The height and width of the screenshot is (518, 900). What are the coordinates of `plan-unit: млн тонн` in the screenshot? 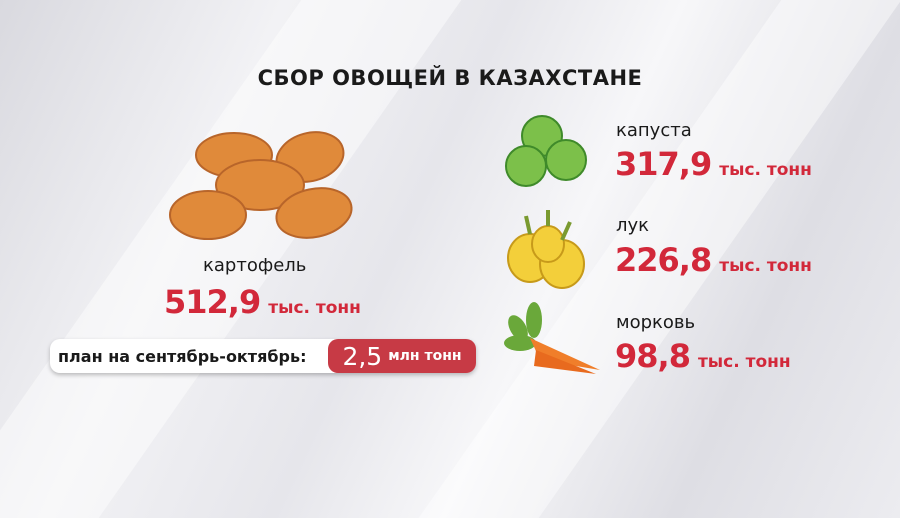 It's located at (425, 356).